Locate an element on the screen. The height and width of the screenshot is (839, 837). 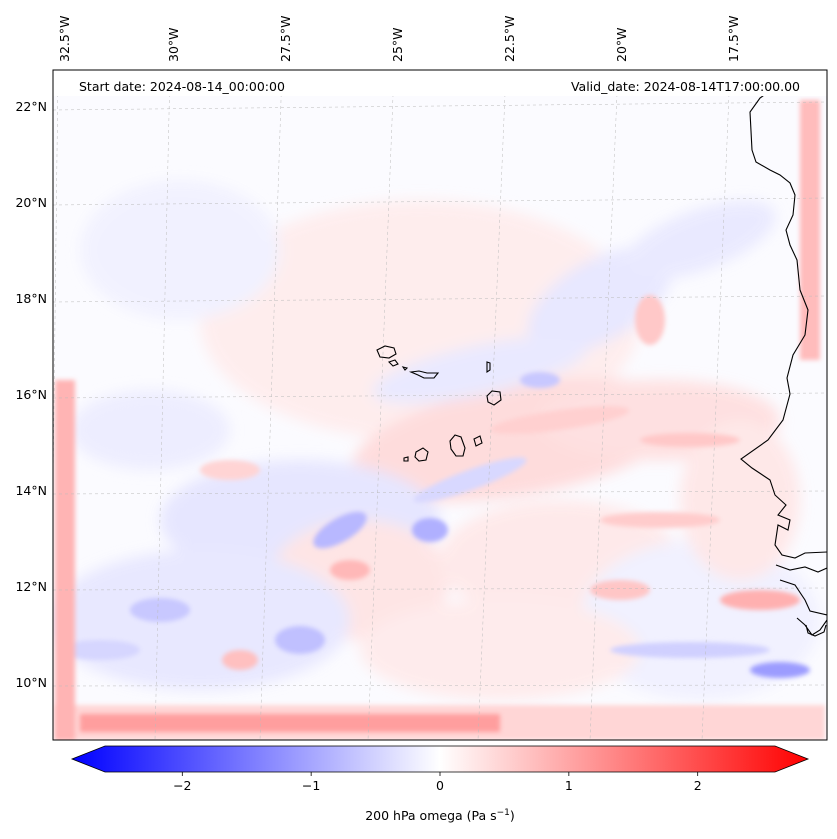
lat-label-18n: 18°N is located at coordinates (31, 298).